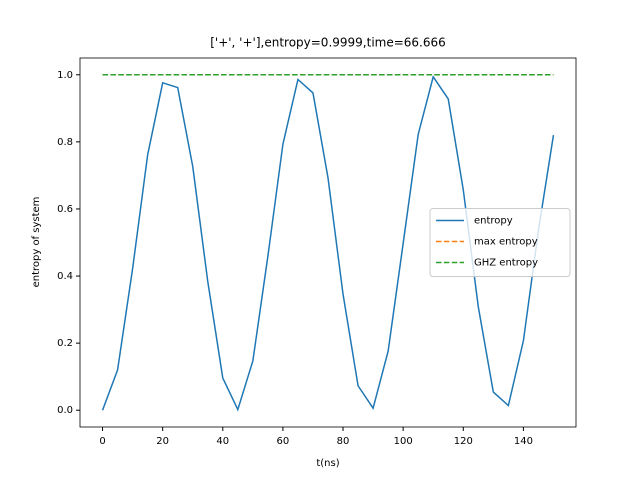 This screenshot has width=640, height=484. Describe the element at coordinates (102, 441) in the screenshot. I see `x-tick-label: 0` at that location.